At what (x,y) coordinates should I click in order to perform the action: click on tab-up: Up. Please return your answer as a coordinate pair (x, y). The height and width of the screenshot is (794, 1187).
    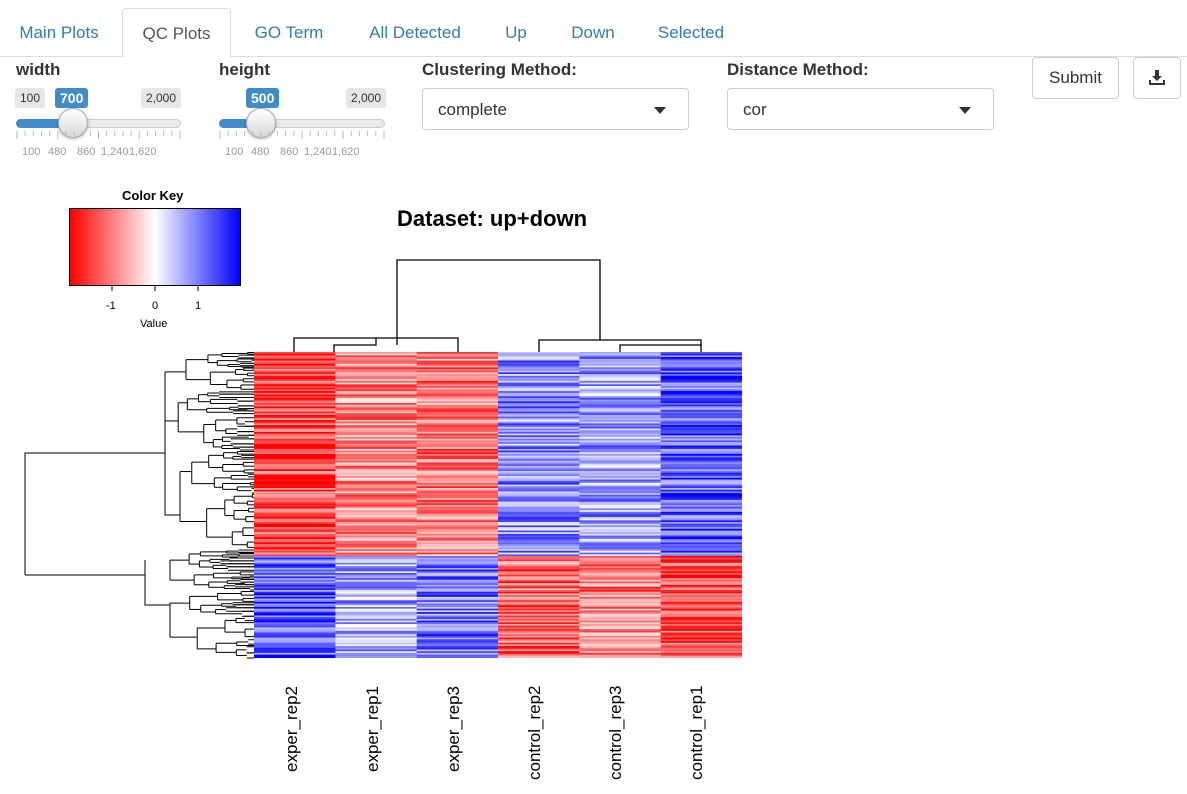
    Looking at the image, I should click on (516, 32).